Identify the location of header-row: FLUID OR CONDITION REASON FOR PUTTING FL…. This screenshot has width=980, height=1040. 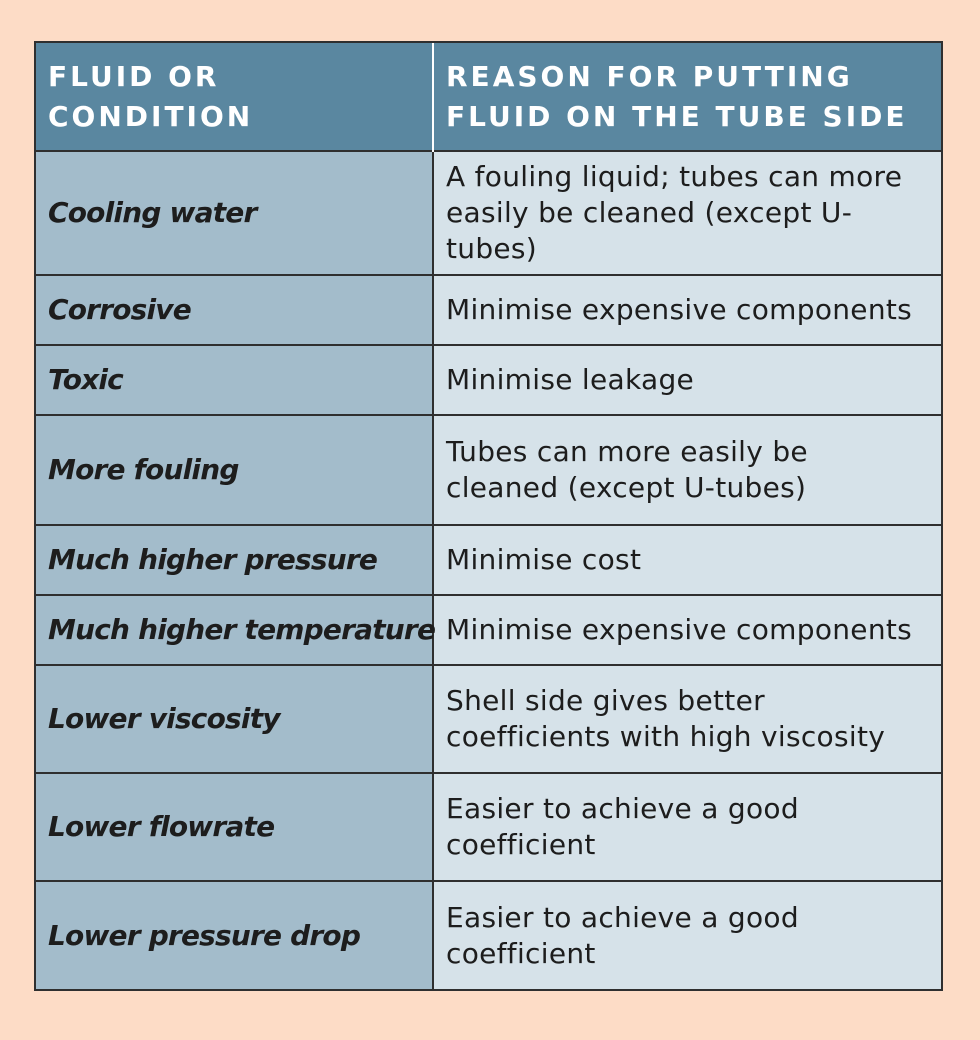
(488, 97).